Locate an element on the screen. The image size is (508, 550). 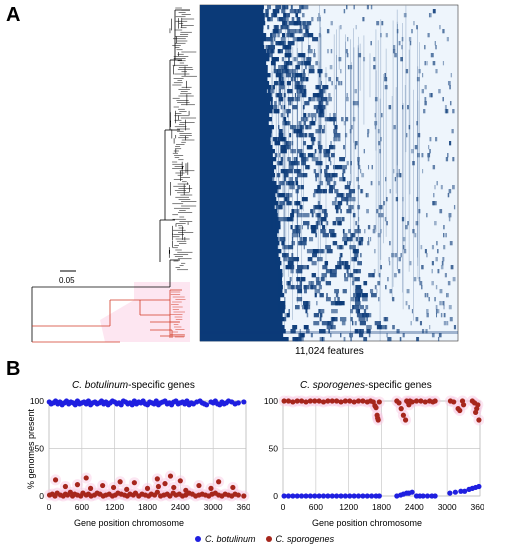
chart2-xtick-label: 2400 is located at coordinates (414, 507).